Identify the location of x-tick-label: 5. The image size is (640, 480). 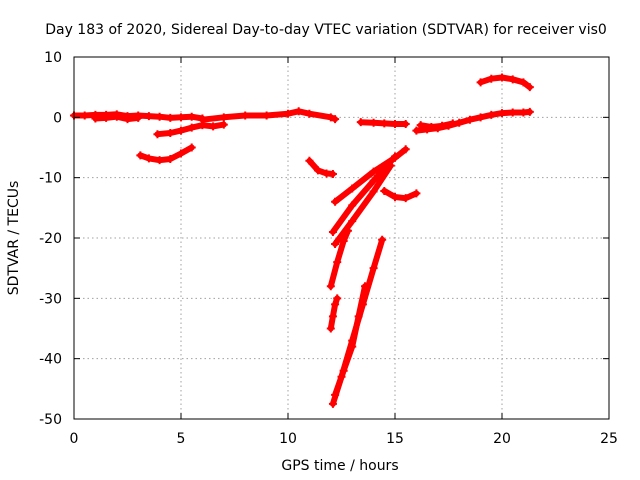
(181, 439).